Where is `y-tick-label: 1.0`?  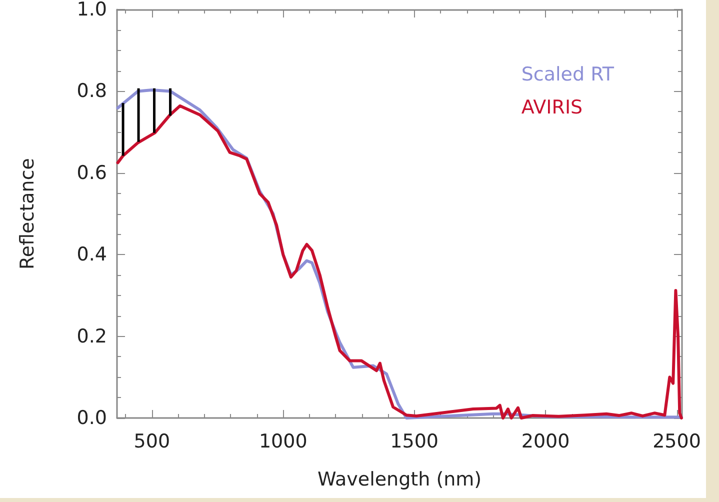
y-tick-label: 1.0 is located at coordinates (91, 10).